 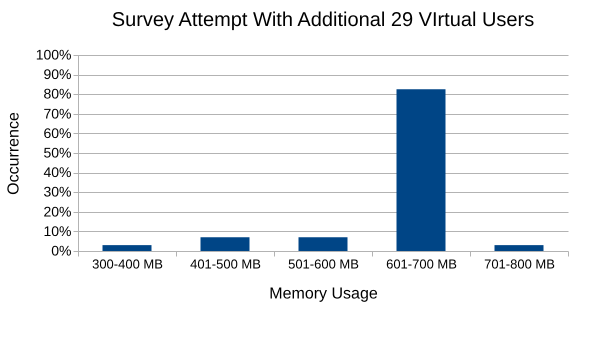 What do you see at coordinates (14, 153) in the screenshot?
I see `y-axis-title: Occurrence` at bounding box center [14, 153].